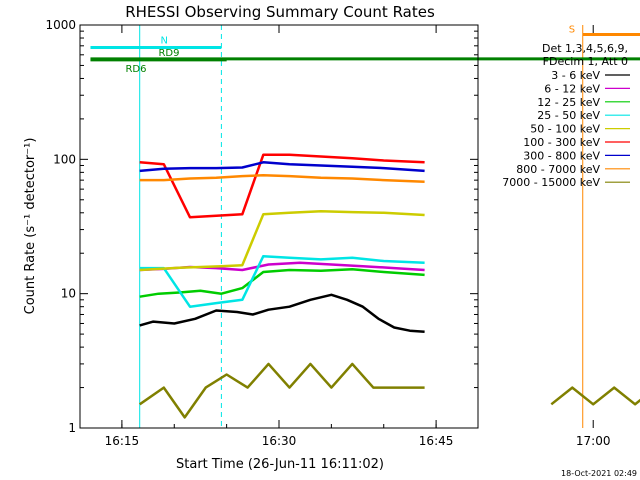 The height and width of the screenshot is (480, 640). What do you see at coordinates (561, 142) in the screenshot?
I see `legend-label-5: 100 - 300 keV` at bounding box center [561, 142].